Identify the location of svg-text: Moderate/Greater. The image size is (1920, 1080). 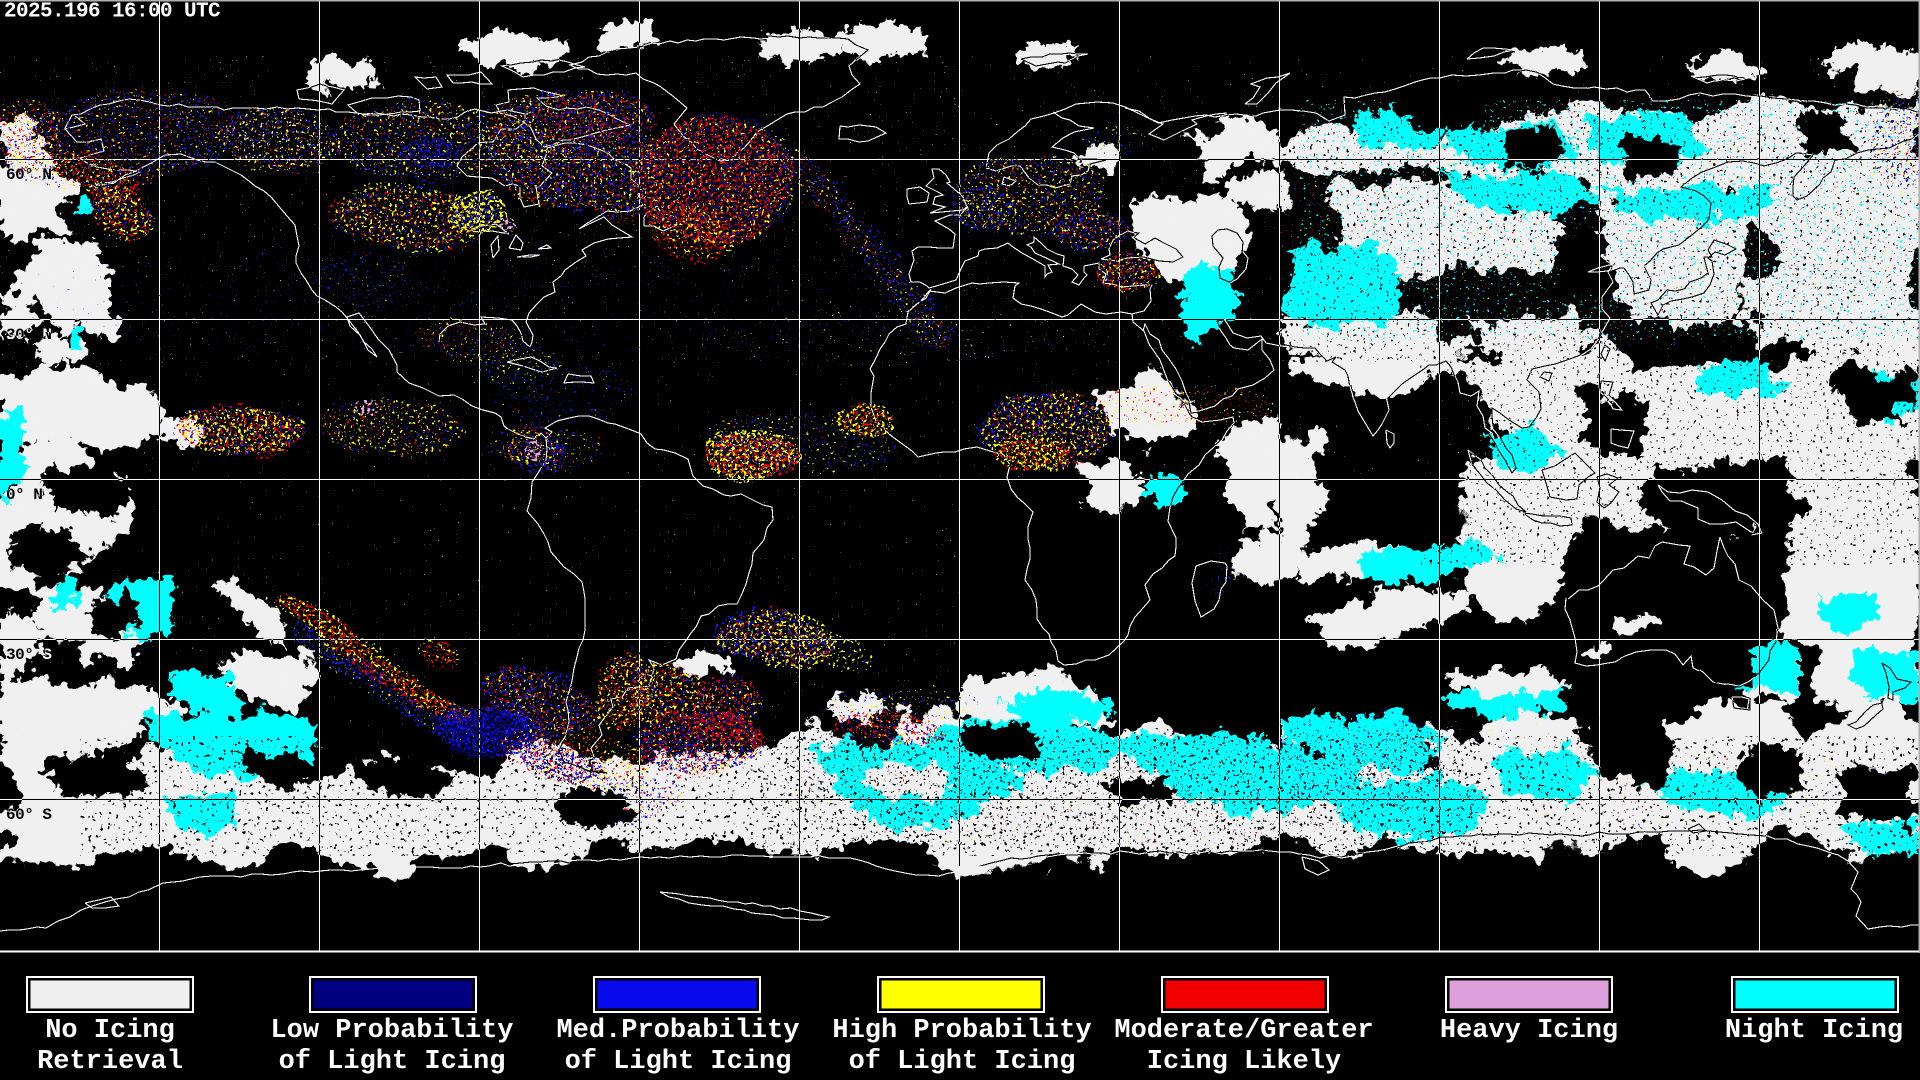
(1243, 1031).